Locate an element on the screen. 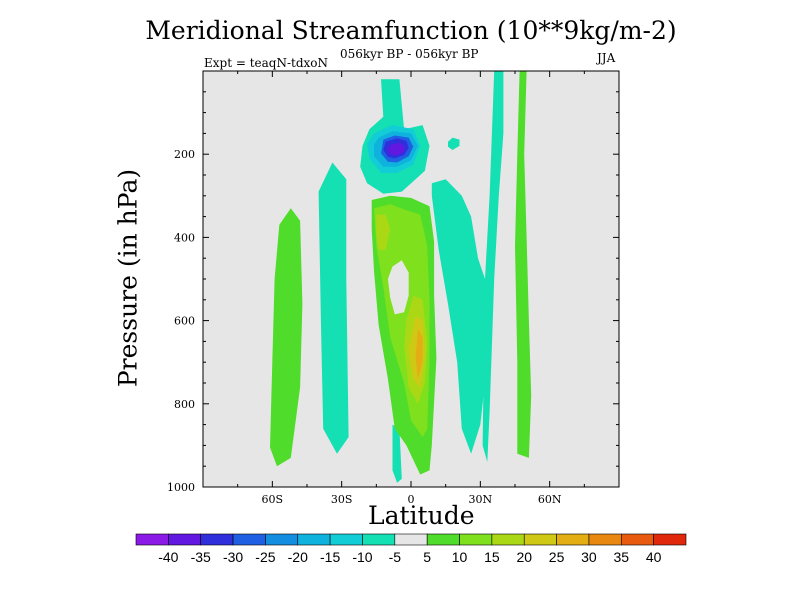 This screenshot has width=800, height=600. colorbar-label: 25 is located at coordinates (557, 557).